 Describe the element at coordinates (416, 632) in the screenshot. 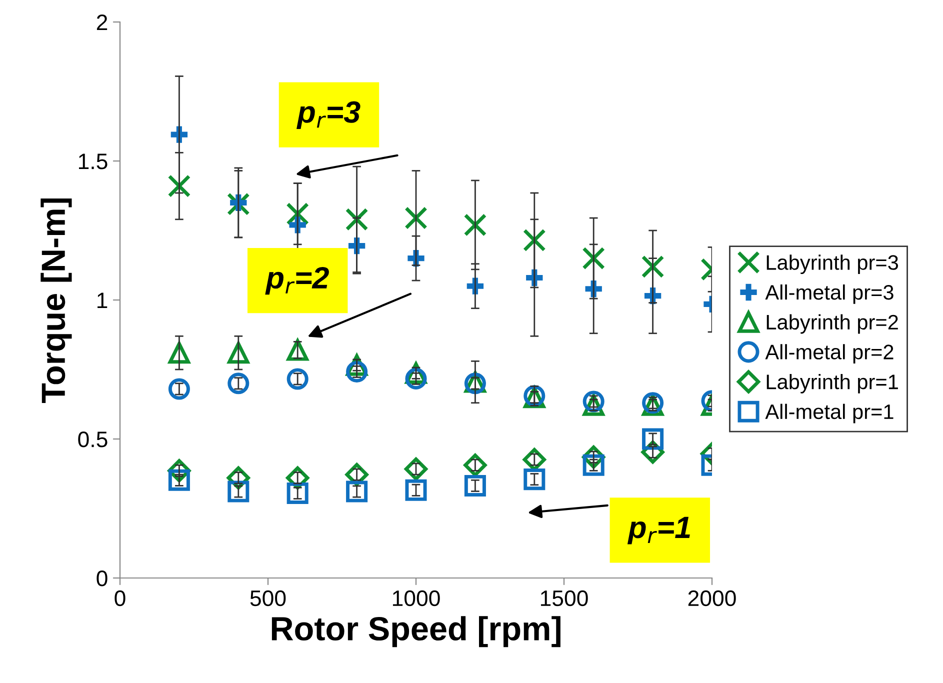

I see `x-axis-title: Rotor Speed [rpm]` at that location.